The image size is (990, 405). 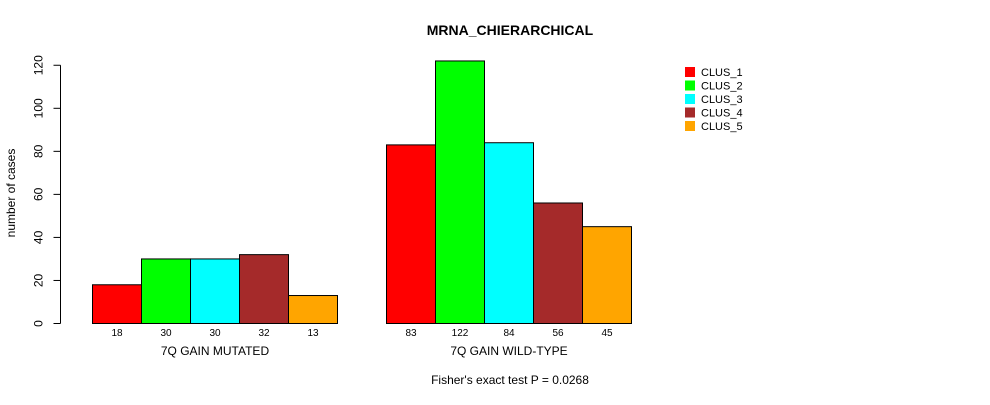 I want to click on group-labels-group: 7Q GAIN MUTATED 7Q GAIN WILD-TYPE, so click(x=364, y=351).